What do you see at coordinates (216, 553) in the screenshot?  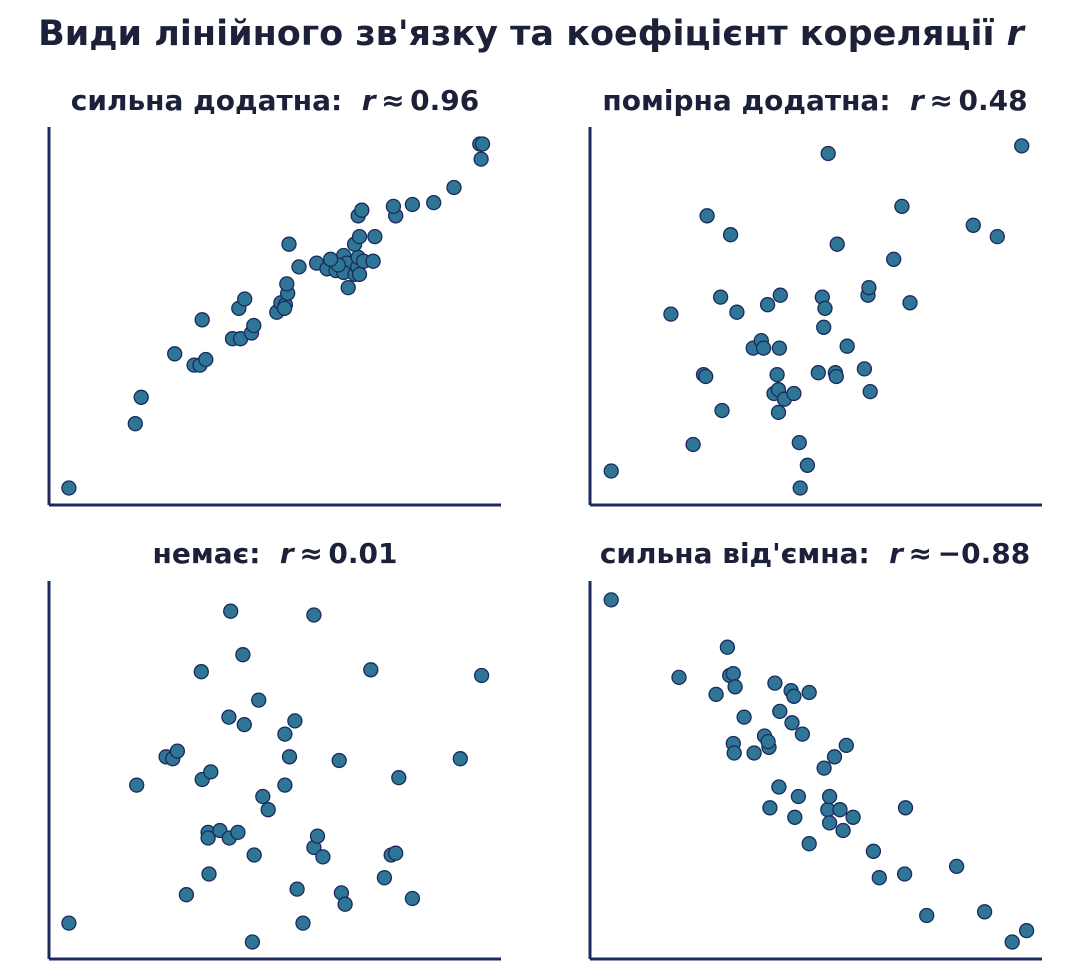 I see `panel-label: немає:` at bounding box center [216, 553].